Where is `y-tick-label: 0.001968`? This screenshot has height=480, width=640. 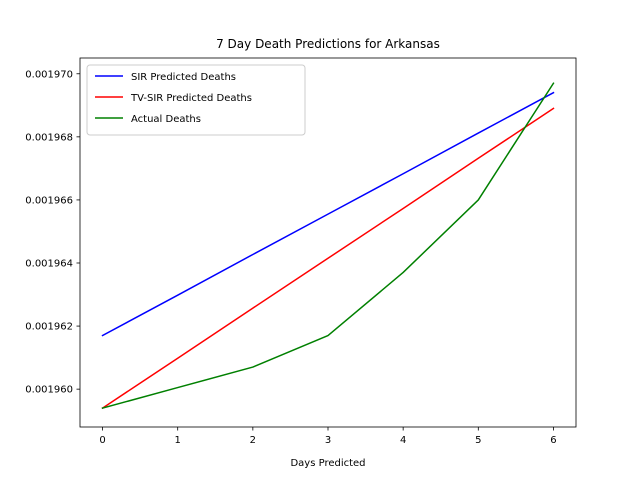
y-tick-label: 0.001968 is located at coordinates (49, 137).